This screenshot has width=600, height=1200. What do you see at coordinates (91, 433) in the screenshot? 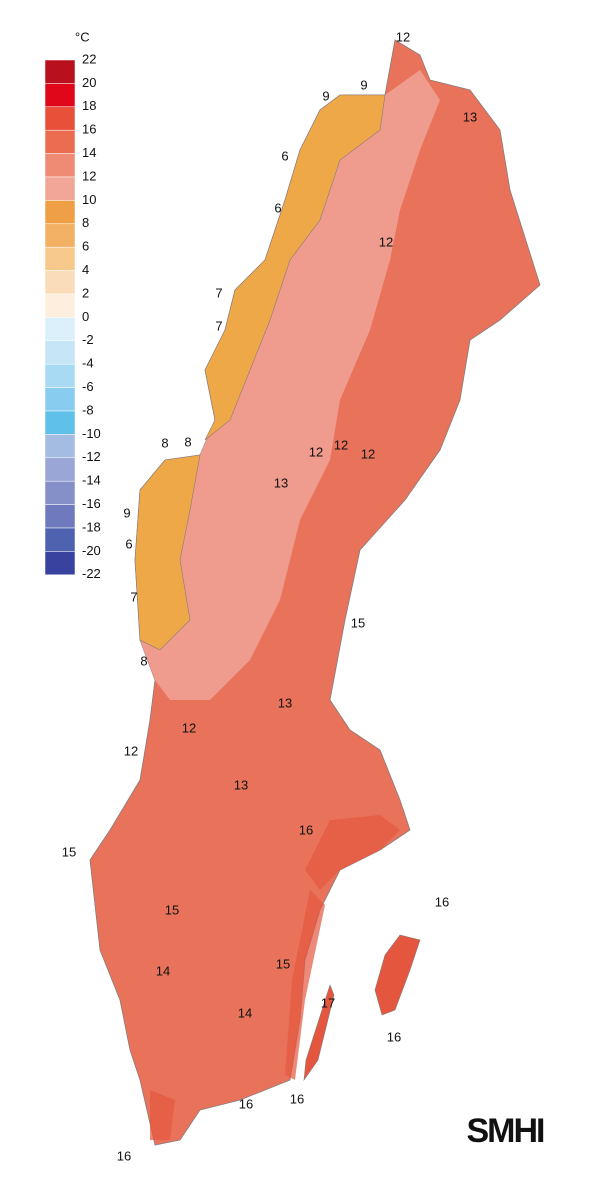
I see `legend-tick-label: -10` at bounding box center [91, 433].